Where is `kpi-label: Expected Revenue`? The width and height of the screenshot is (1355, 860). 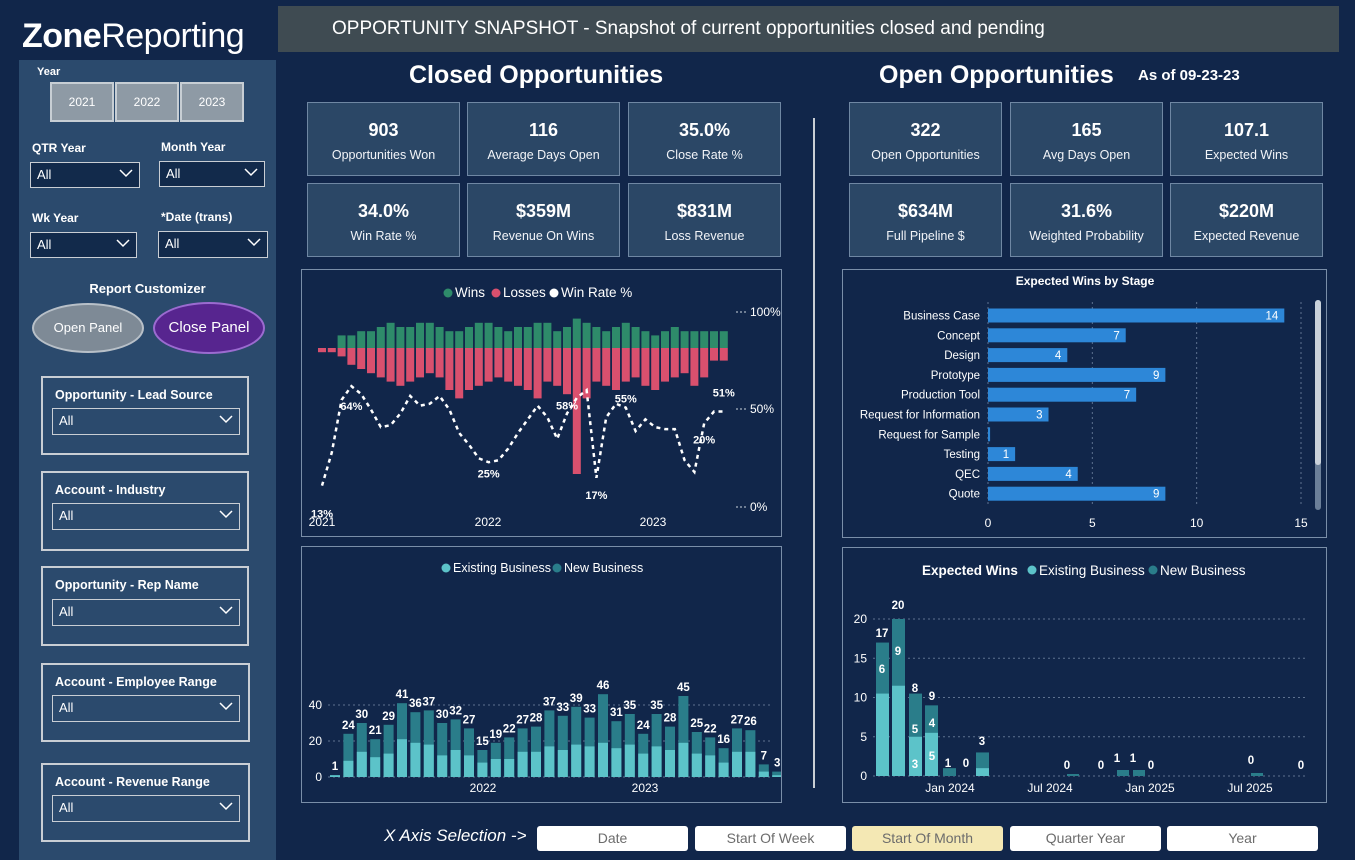
kpi-label: Expected Revenue is located at coordinates (1246, 236).